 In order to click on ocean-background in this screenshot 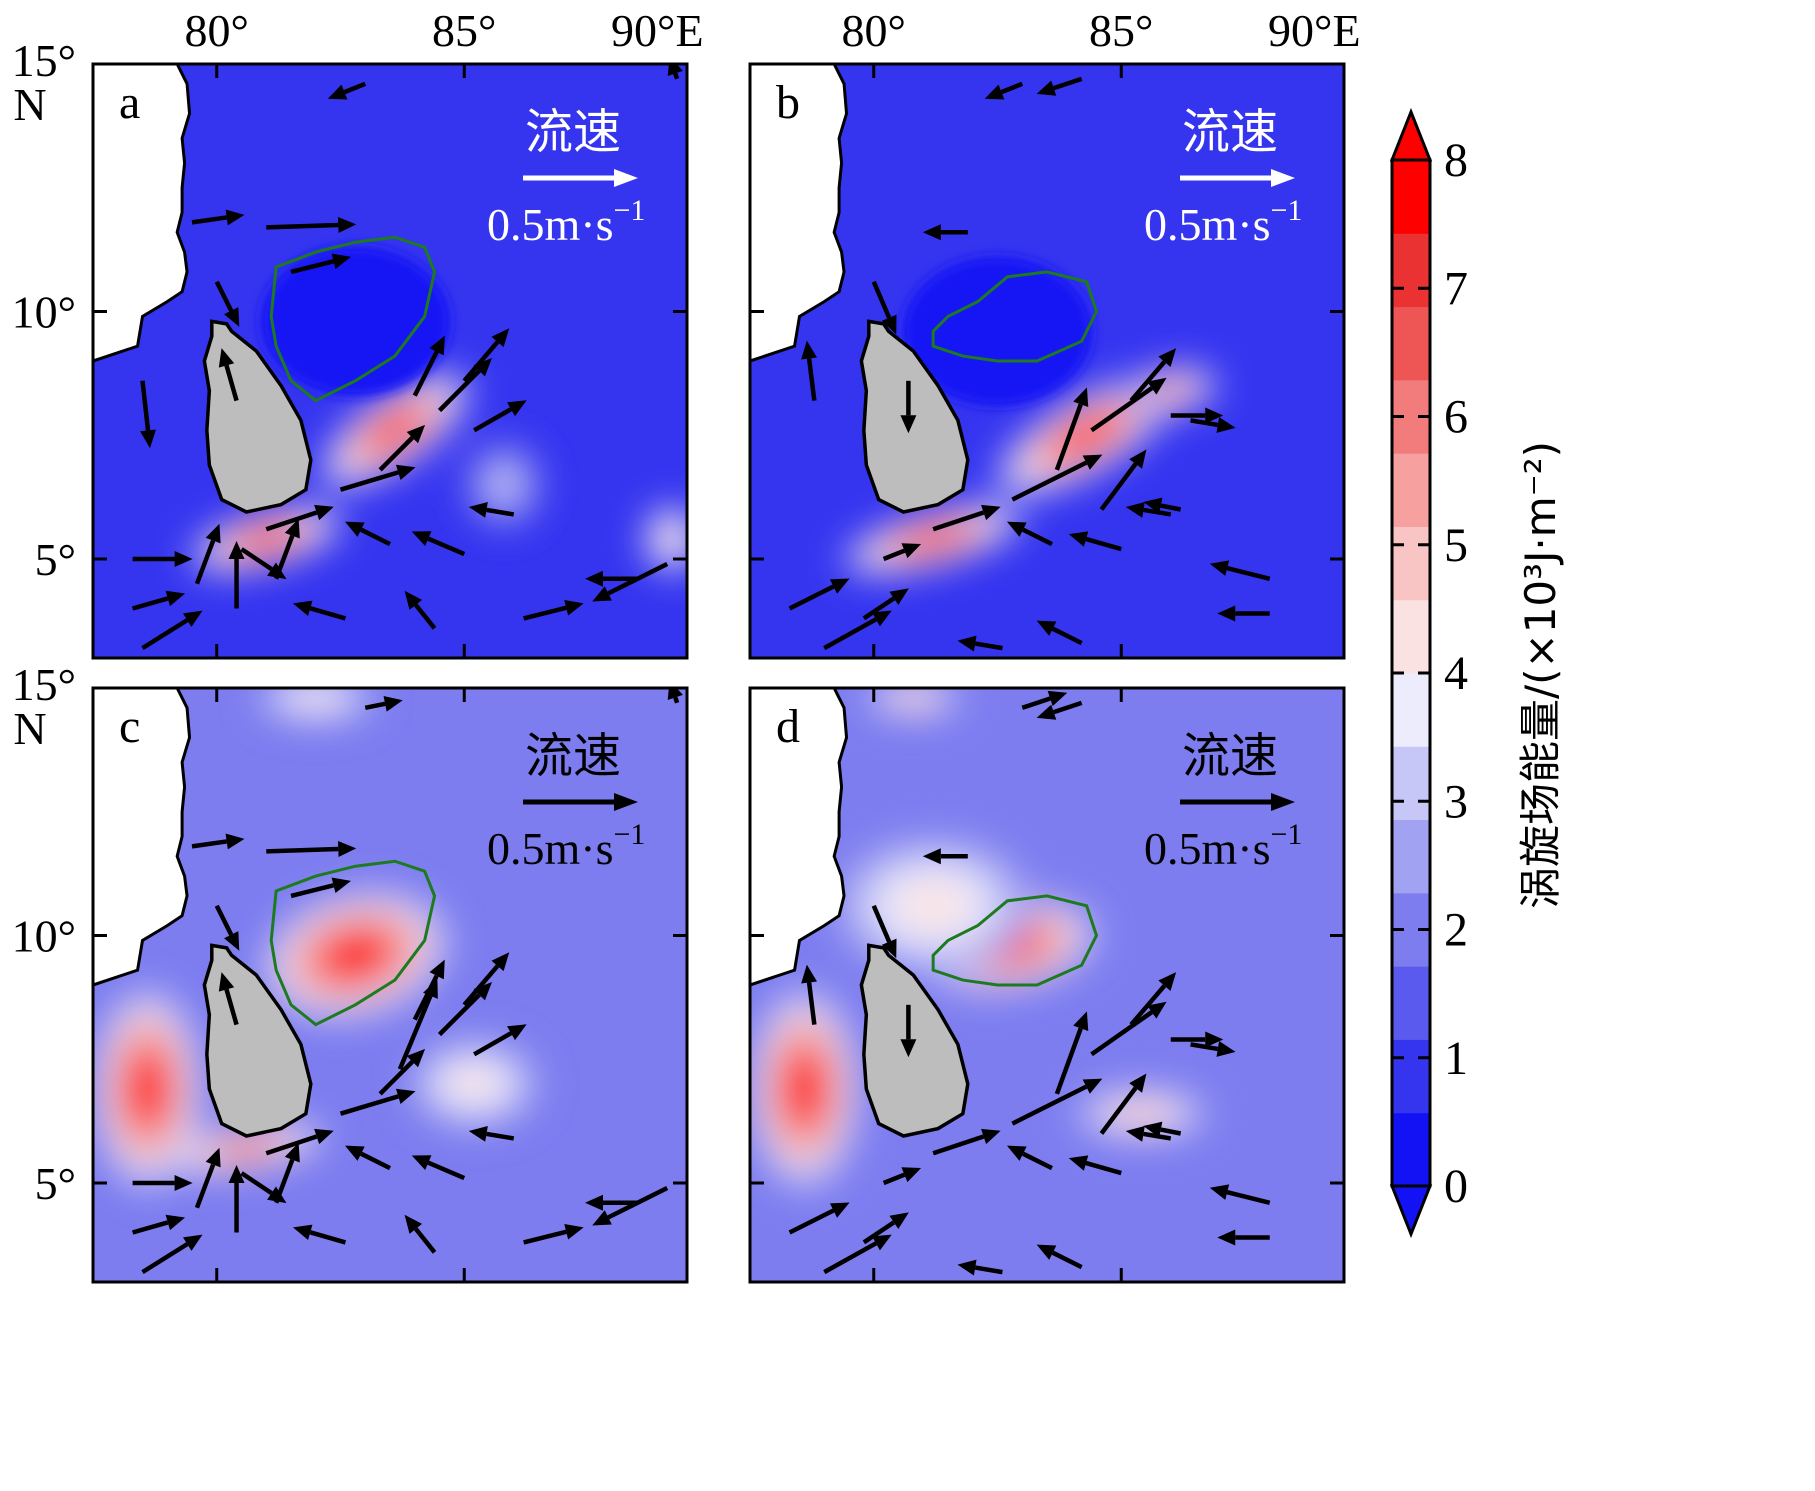, I will do `click(1047, 985)`.